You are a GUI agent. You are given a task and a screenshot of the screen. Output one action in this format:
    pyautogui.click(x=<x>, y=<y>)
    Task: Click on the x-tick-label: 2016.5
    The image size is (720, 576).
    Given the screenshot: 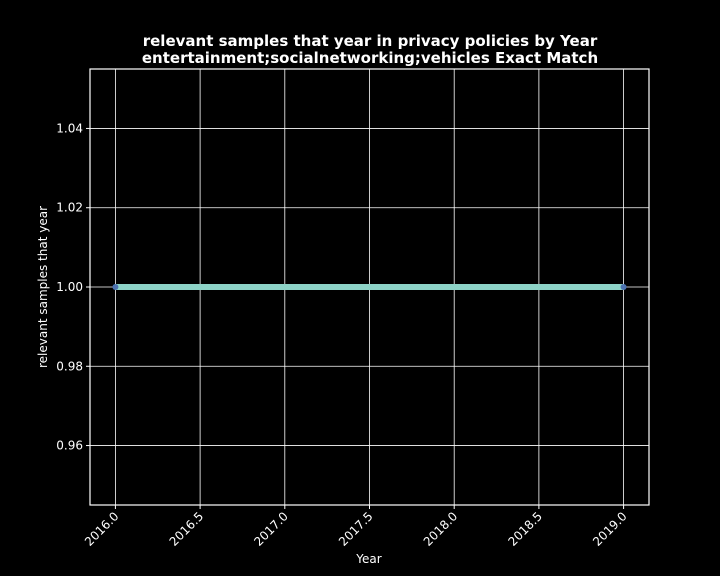 What is the action you would take?
    pyautogui.click(x=187, y=529)
    